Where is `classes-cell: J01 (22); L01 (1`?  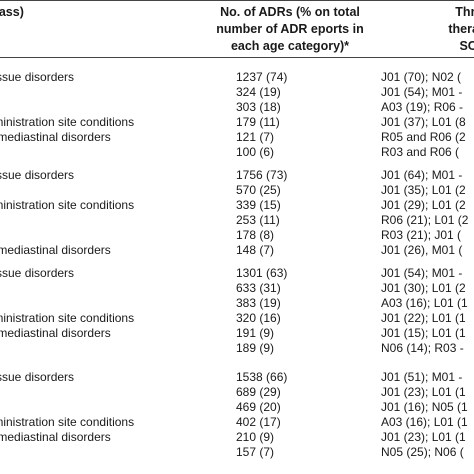
classes-cell: J01 (22); L01 (1 is located at coordinates (423, 318).